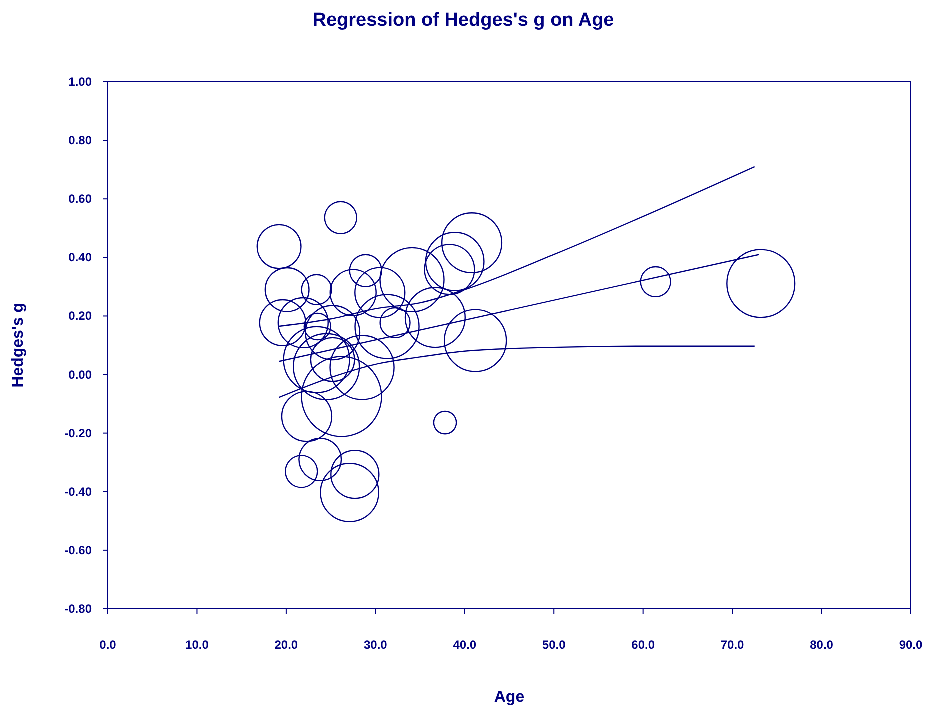 This screenshot has height=707, width=927. Describe the element at coordinates (732, 645) in the screenshot. I see `x-tick-label: 70.0` at that location.